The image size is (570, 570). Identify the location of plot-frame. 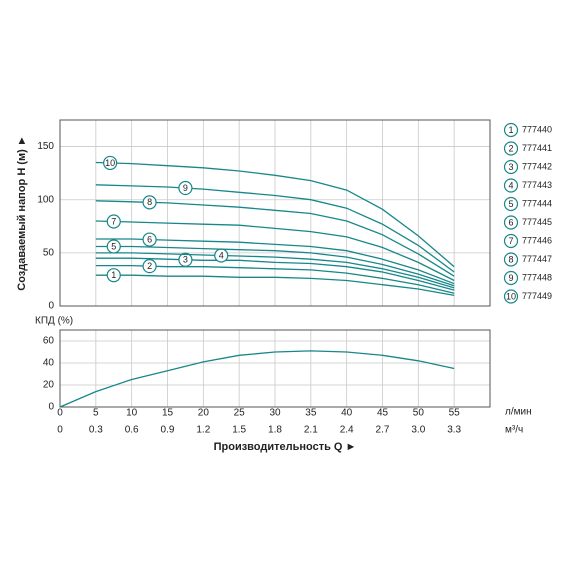
(275, 368).